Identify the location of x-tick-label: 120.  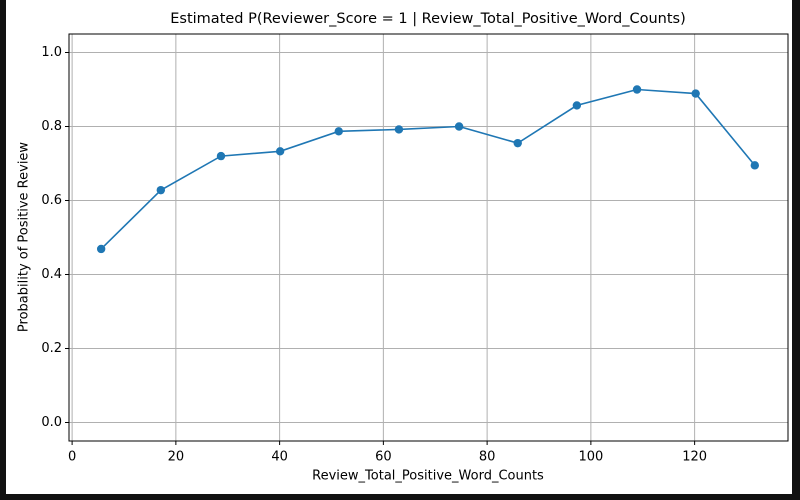
(694, 457).